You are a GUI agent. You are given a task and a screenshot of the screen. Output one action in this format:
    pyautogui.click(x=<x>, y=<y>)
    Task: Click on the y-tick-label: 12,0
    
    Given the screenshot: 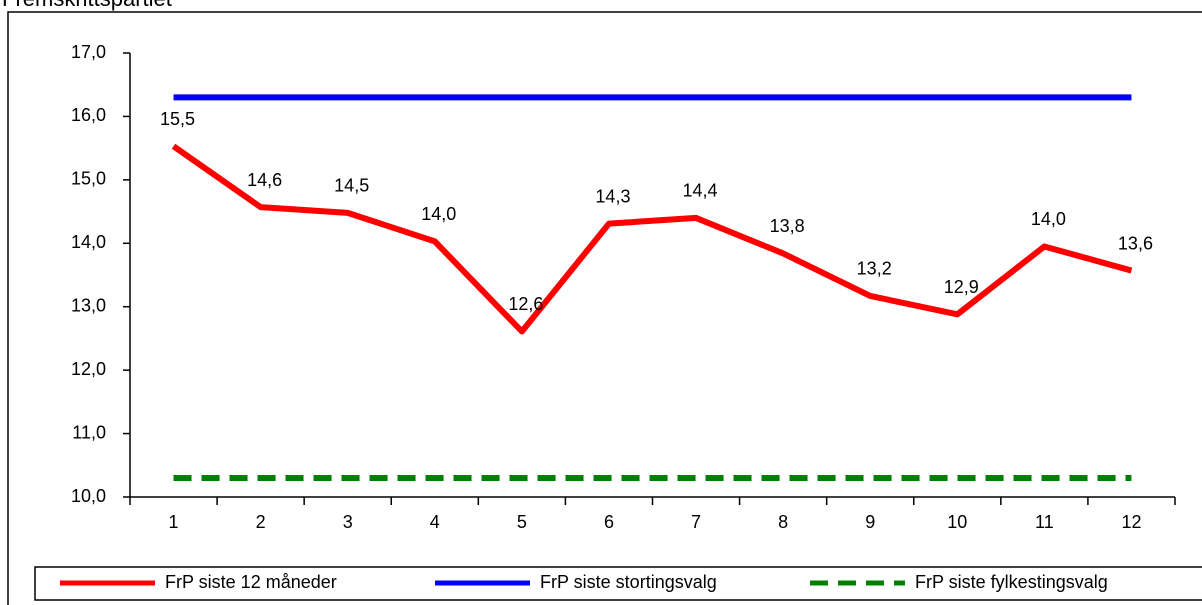 What is the action you would take?
    pyautogui.click(x=88, y=369)
    